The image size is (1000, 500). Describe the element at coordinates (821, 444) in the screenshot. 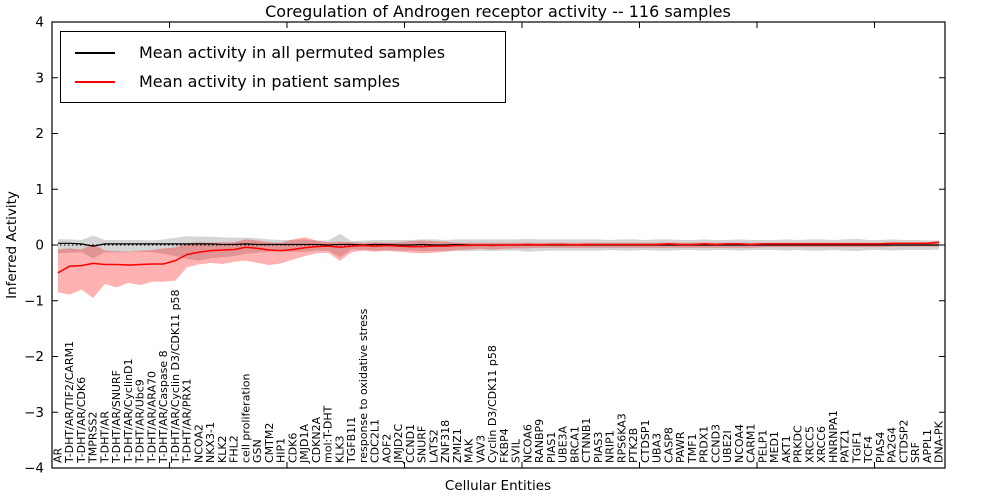

I see `x-tick-label: XRCC6` at that location.